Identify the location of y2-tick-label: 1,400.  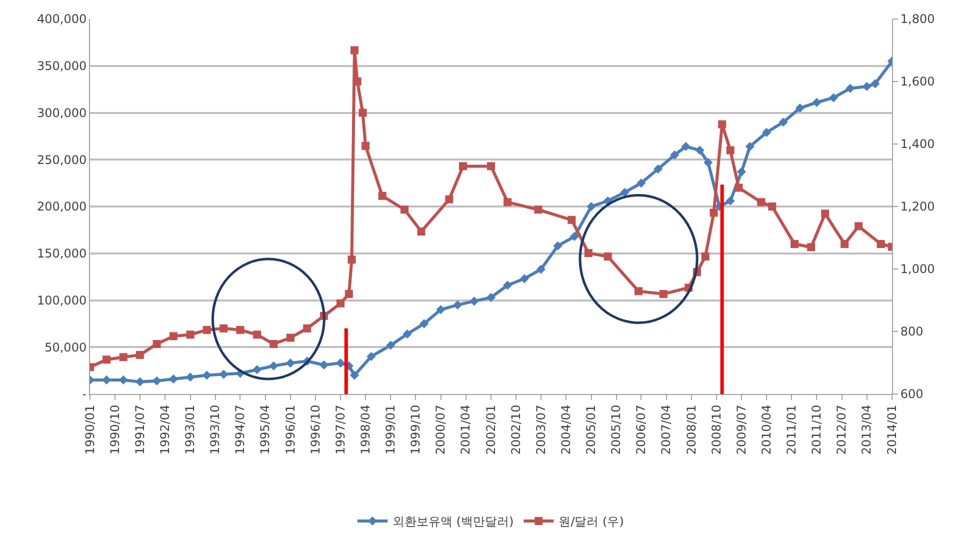
(917, 144).